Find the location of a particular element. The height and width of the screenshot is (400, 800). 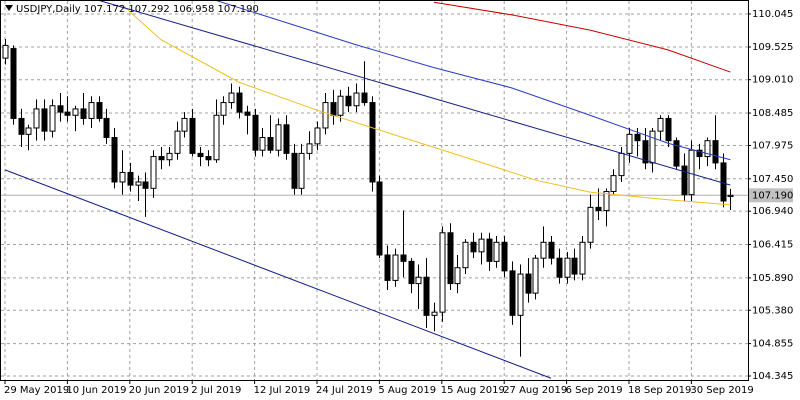

y-tick-label: 107.975 is located at coordinates (772, 145).